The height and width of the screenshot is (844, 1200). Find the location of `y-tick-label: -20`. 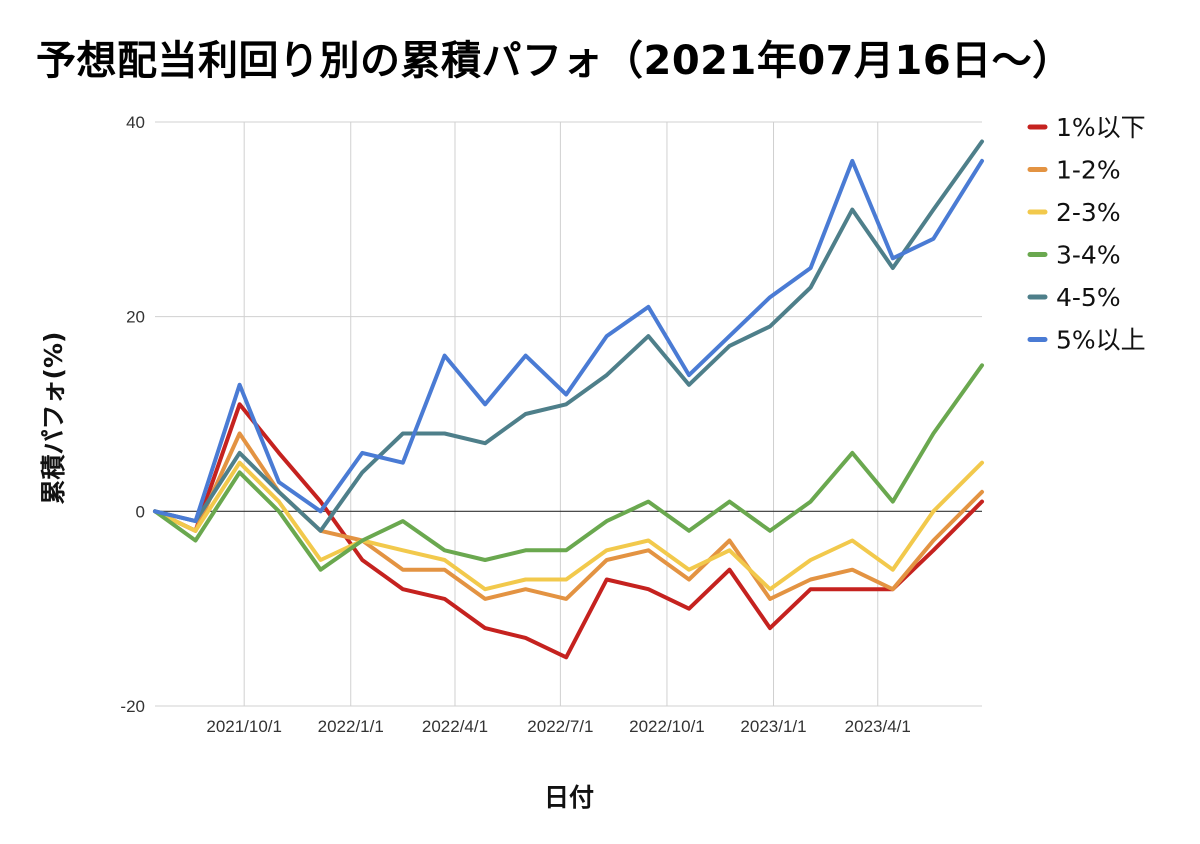

y-tick-label: -20 is located at coordinates (132, 706).